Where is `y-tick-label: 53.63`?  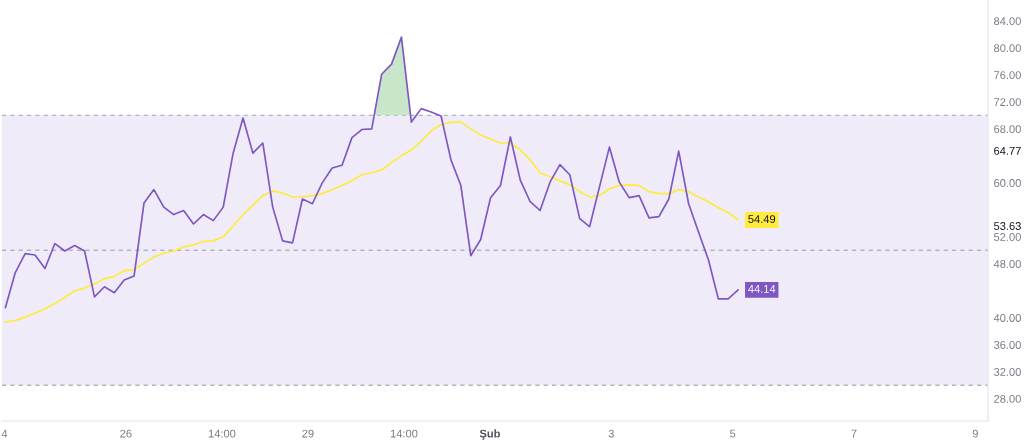
y-tick-label: 53.63 is located at coordinates (1007, 226).